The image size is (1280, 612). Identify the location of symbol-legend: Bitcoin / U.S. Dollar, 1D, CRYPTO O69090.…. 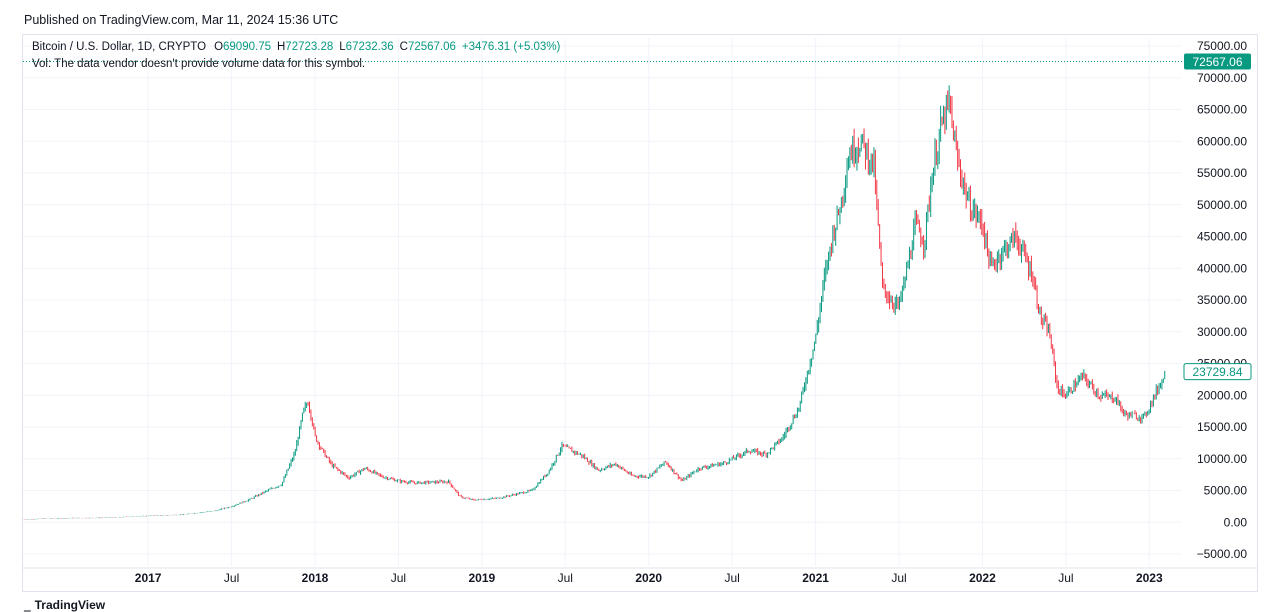
(299, 47).